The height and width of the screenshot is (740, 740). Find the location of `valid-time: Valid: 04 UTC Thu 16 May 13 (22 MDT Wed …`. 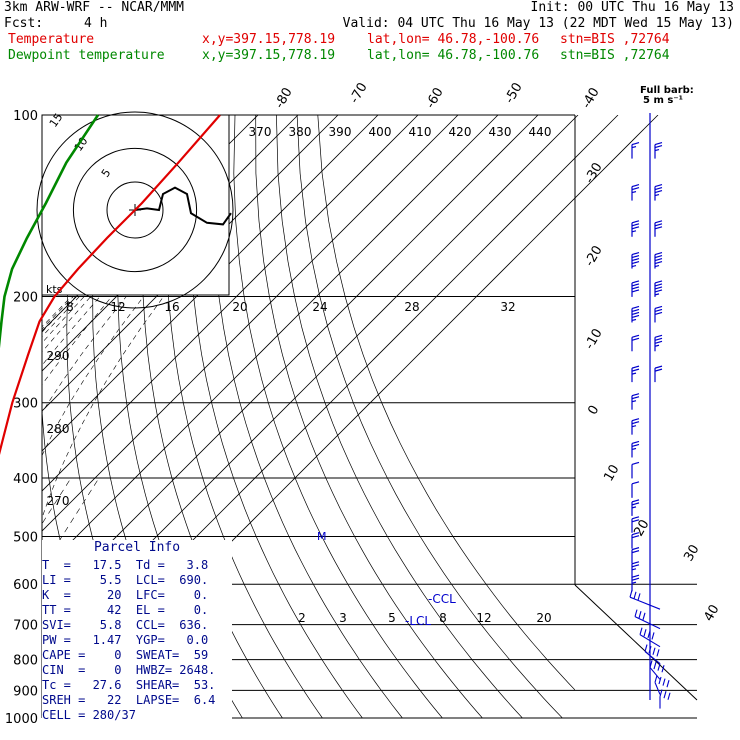

valid-time: Valid: 04 UTC Thu 16 May 13 (22 MDT Wed … is located at coordinates (538, 23).